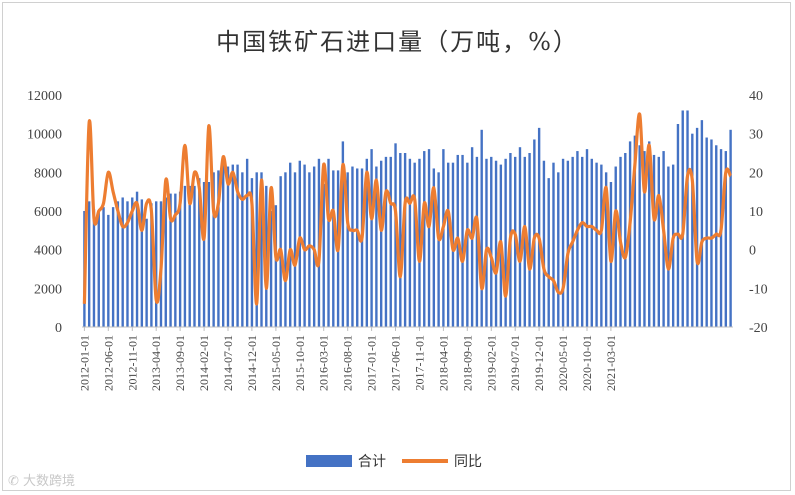  I want to click on x-tick-label: 2012-06-01, so click(108, 363).